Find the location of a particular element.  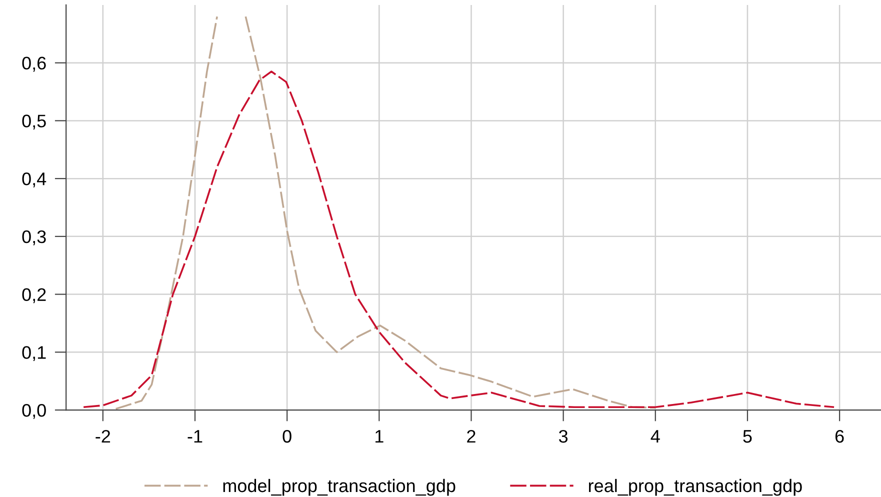

y-tick-label: 0,0 is located at coordinates (34, 411).